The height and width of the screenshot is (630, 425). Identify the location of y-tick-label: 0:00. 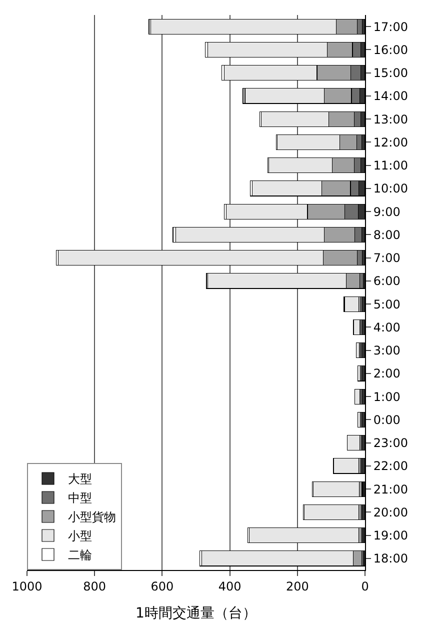
(386, 419).